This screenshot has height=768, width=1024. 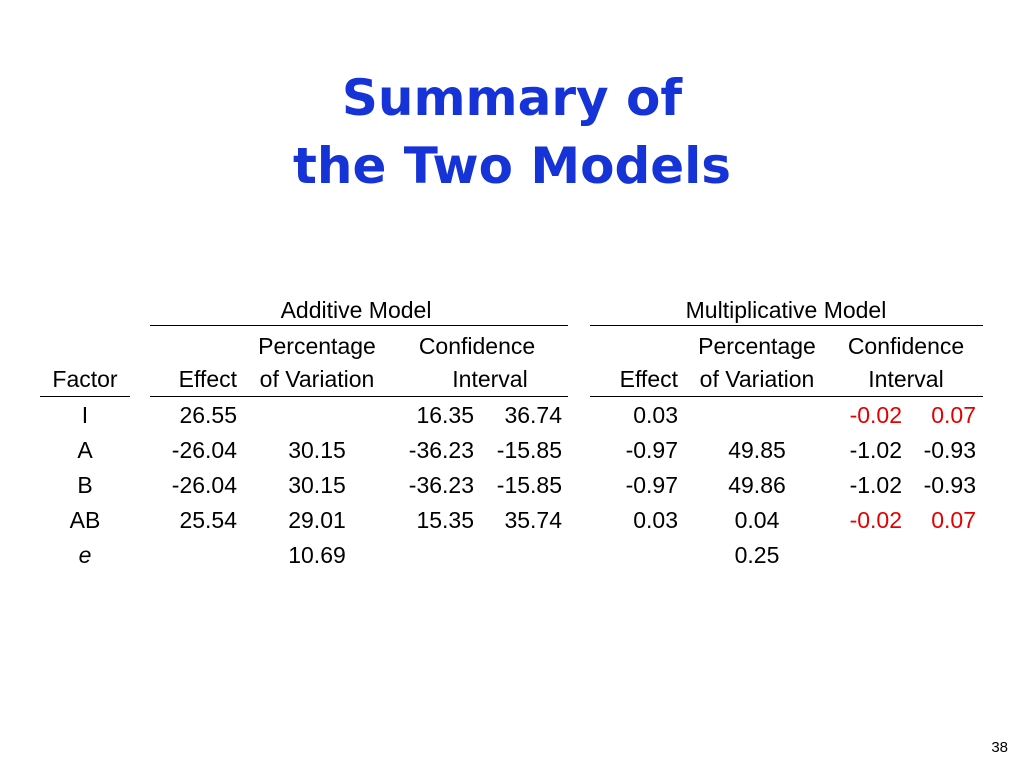 I want to click on add-ci-header-1: Confidence, so click(x=477, y=346).